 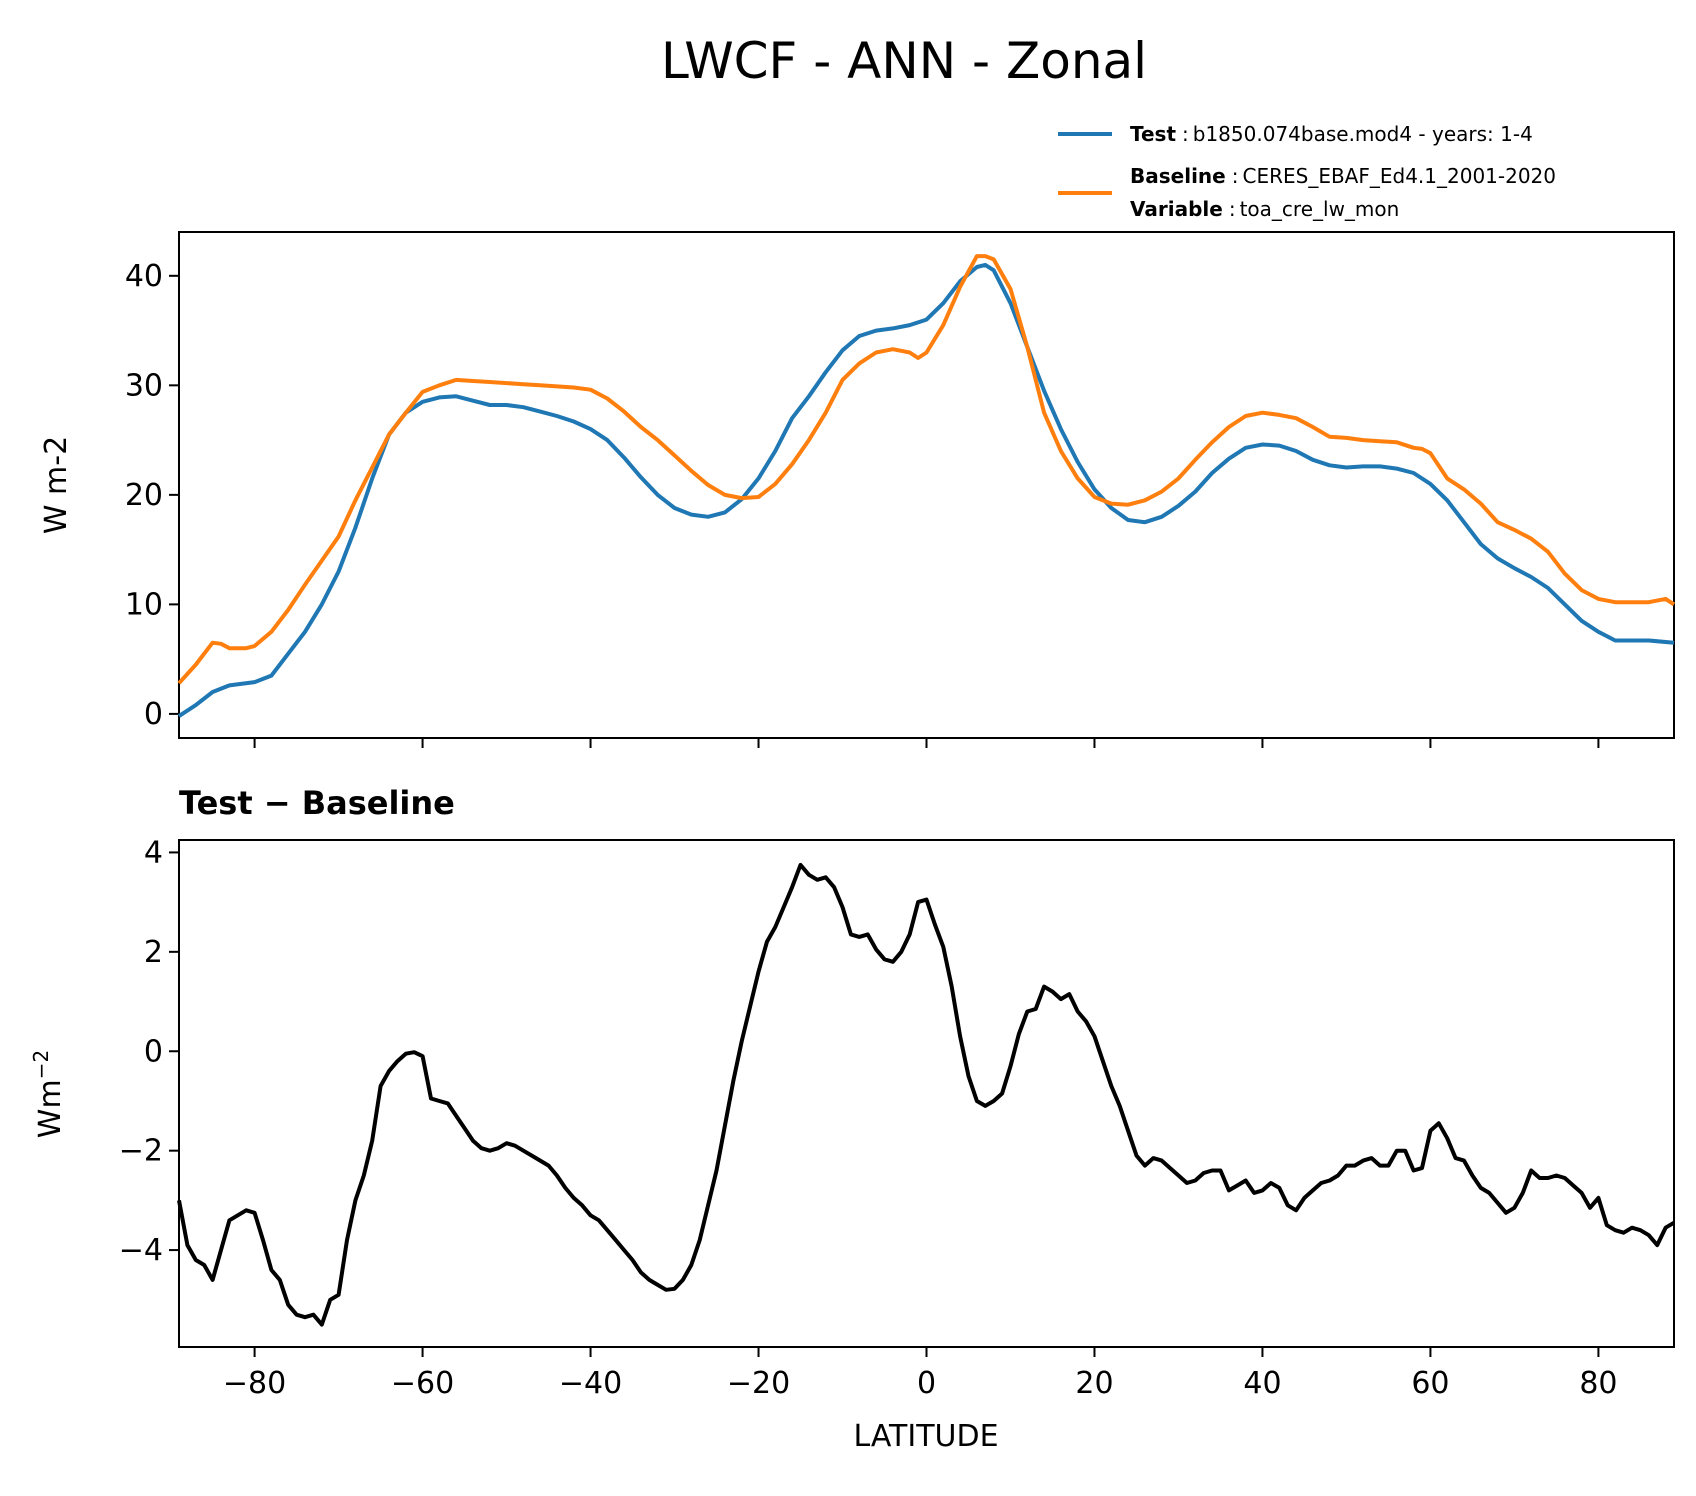 What do you see at coordinates (141, 1151) in the screenshot?
I see `bottom-y-tick-label: −2` at bounding box center [141, 1151].